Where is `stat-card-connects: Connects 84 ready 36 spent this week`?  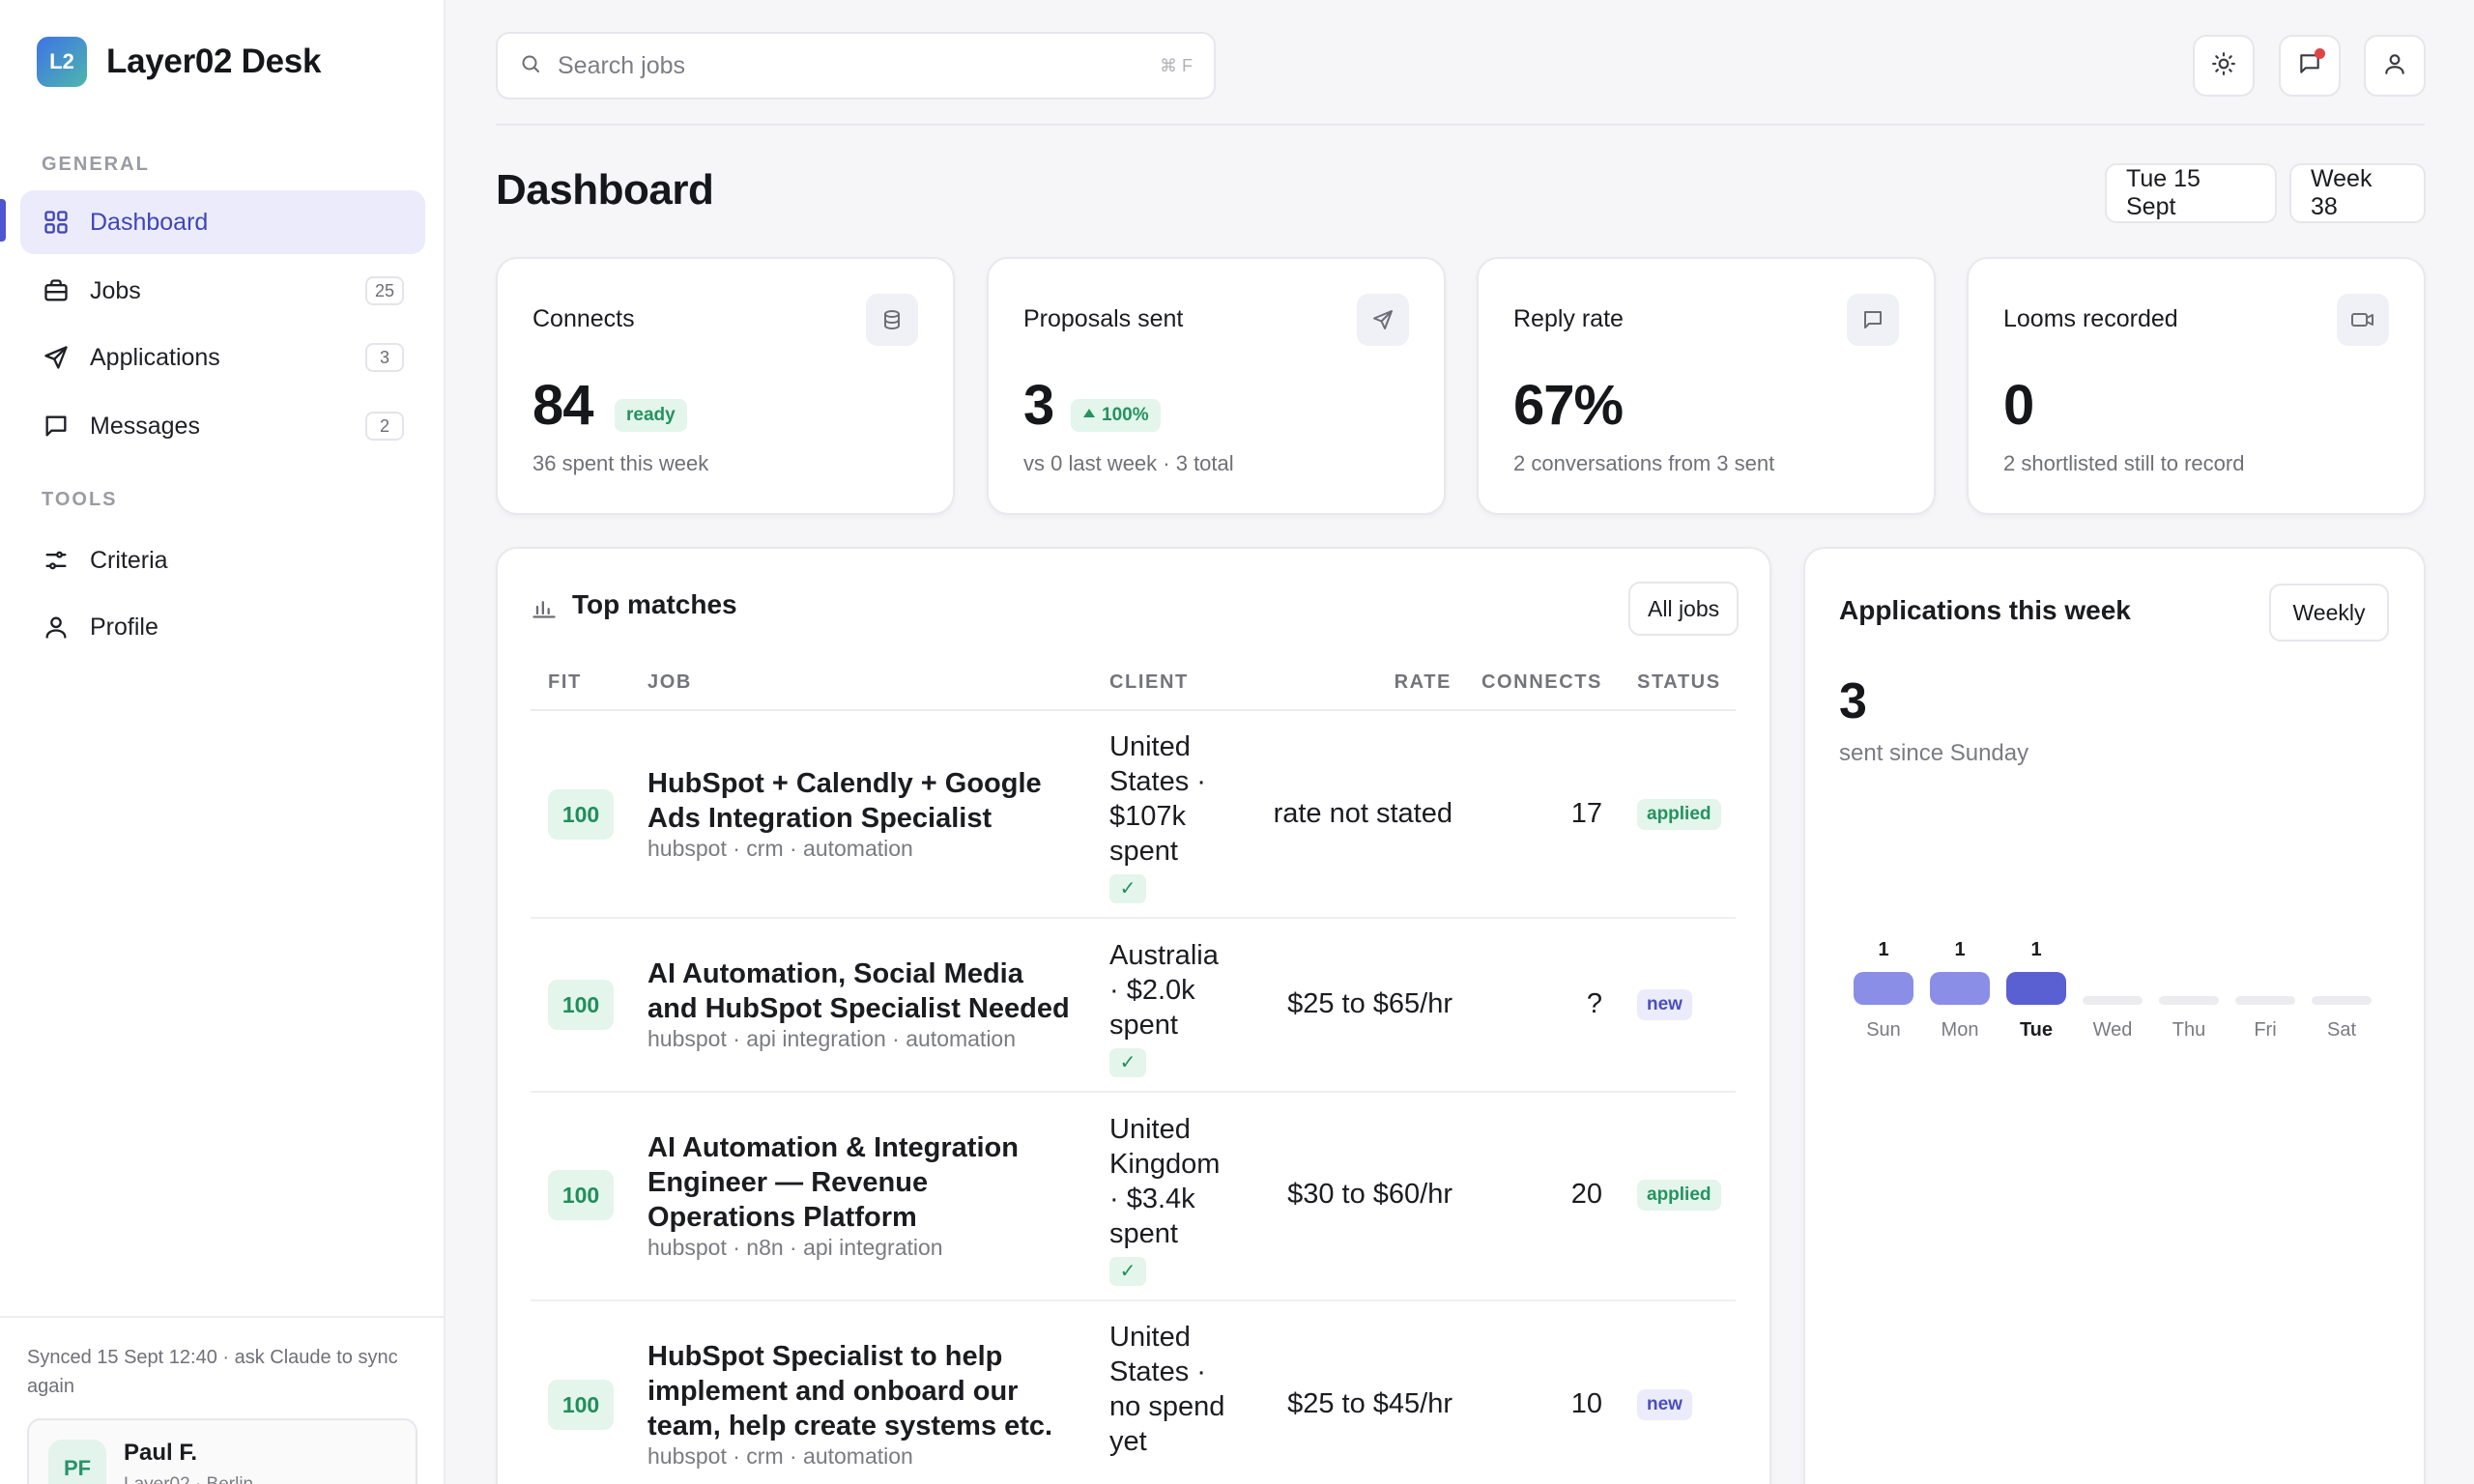 stat-card-connects: Connects 84 ready 36 spent this week is located at coordinates (725, 386).